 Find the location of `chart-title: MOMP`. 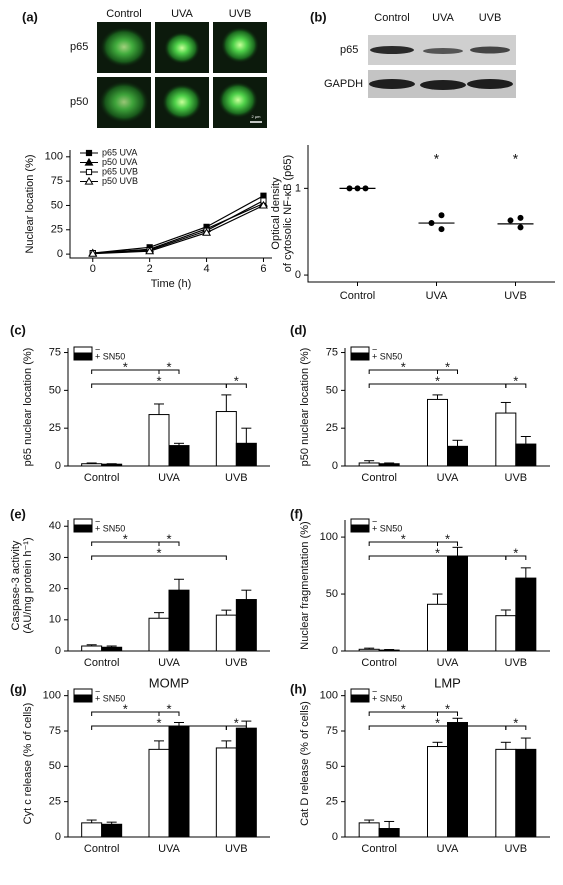

chart-title: MOMP is located at coordinates (169, 682).